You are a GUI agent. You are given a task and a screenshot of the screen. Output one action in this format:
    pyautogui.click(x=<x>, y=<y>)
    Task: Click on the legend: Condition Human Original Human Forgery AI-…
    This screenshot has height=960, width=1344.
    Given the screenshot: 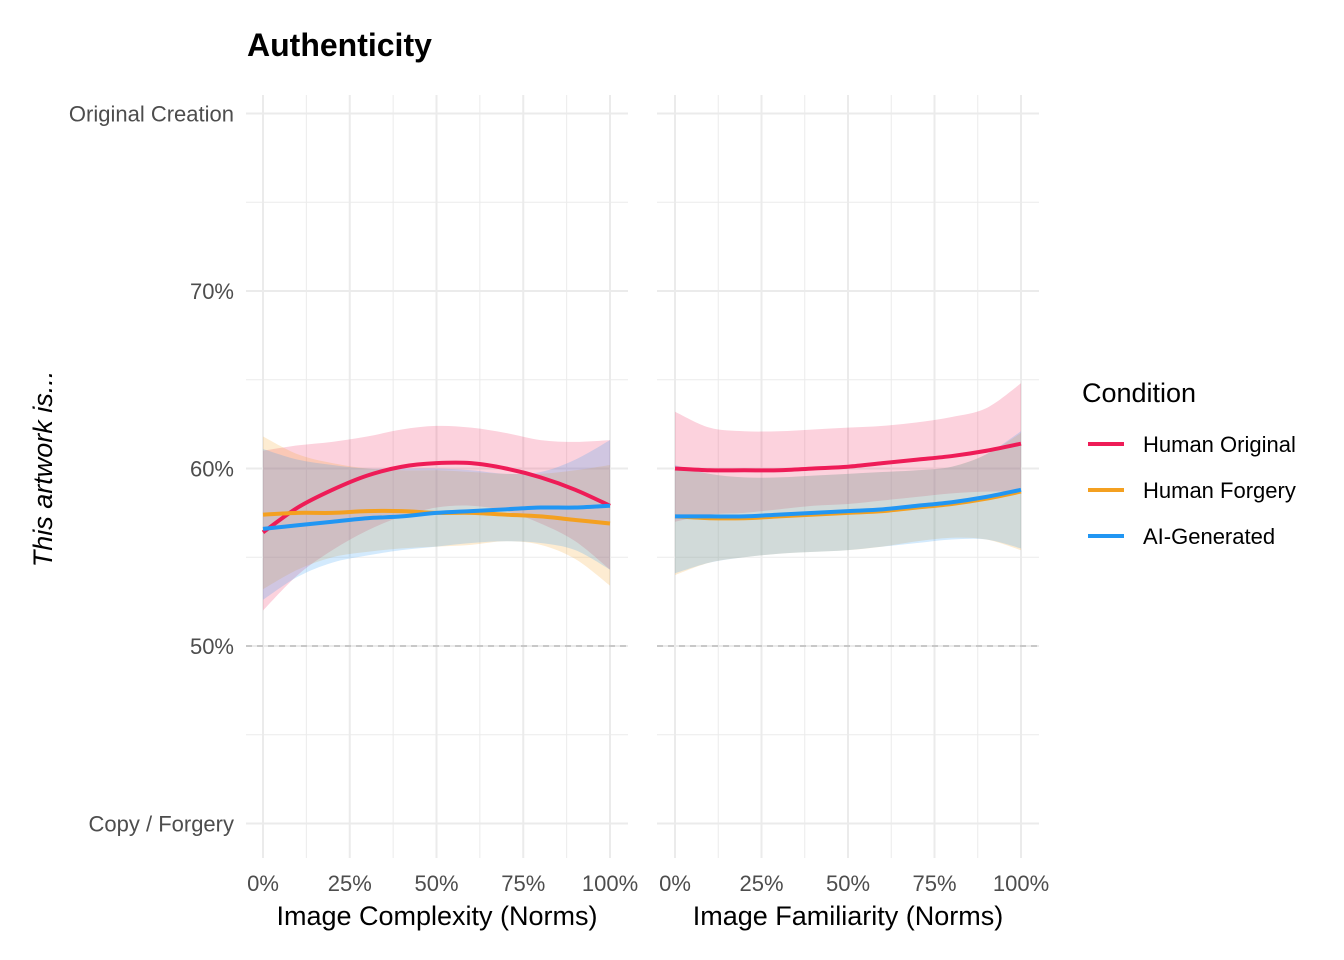 What is the action you would take?
    pyautogui.click(x=1189, y=463)
    